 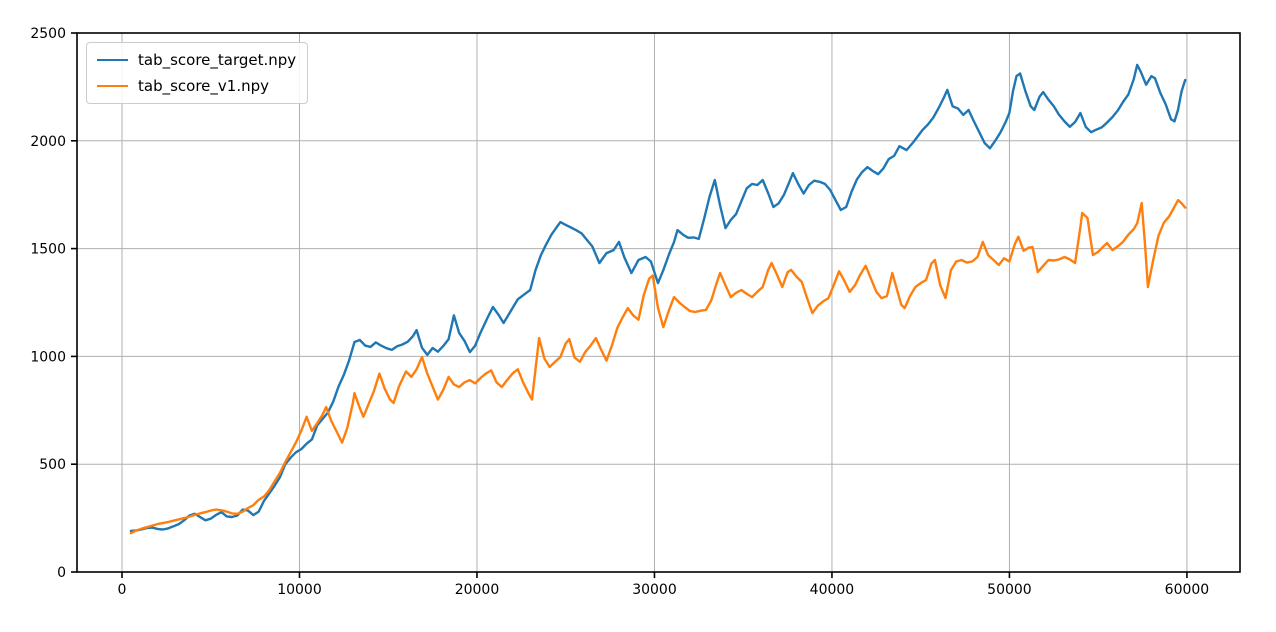 I want to click on legend-line-sample-target, so click(x=112, y=60).